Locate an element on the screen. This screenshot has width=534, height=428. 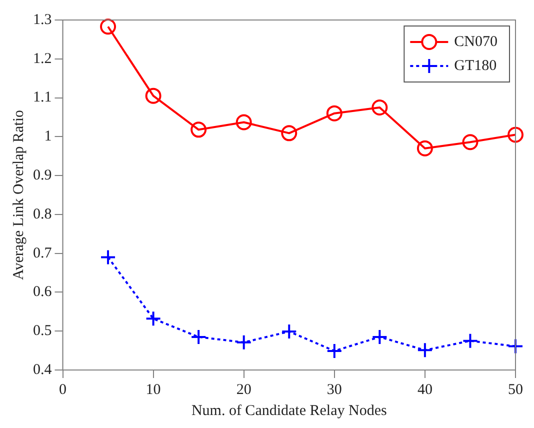
x-axis-title: Num. of Candidate Relay Nodes is located at coordinates (289, 410).